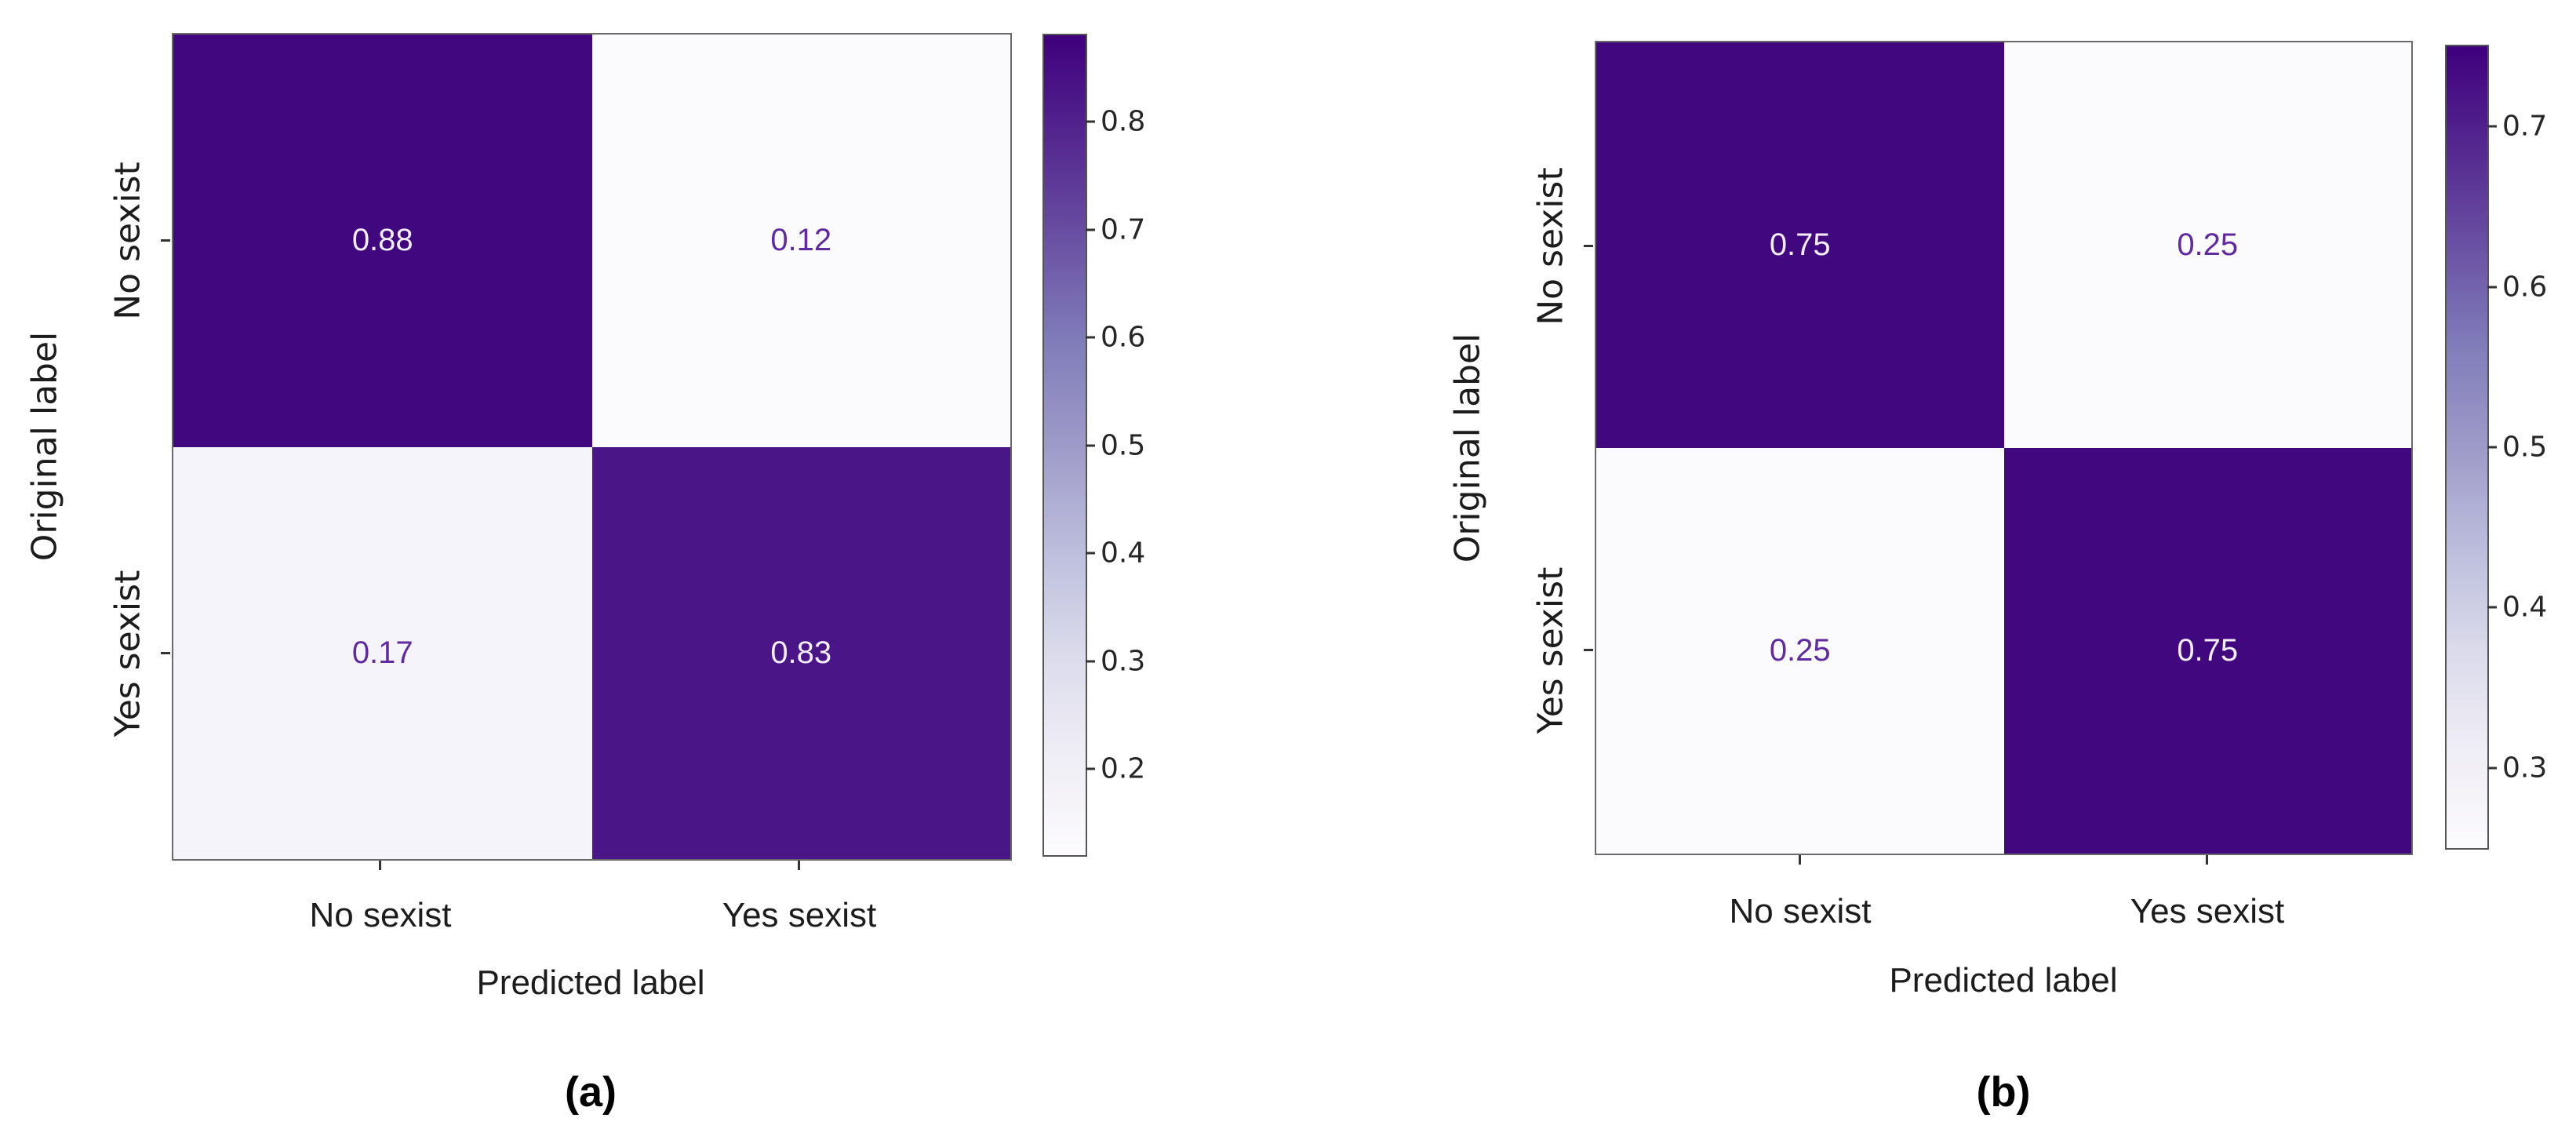 The width and height of the screenshot is (2576, 1147). I want to click on cell-value: 0.17, so click(382, 653).